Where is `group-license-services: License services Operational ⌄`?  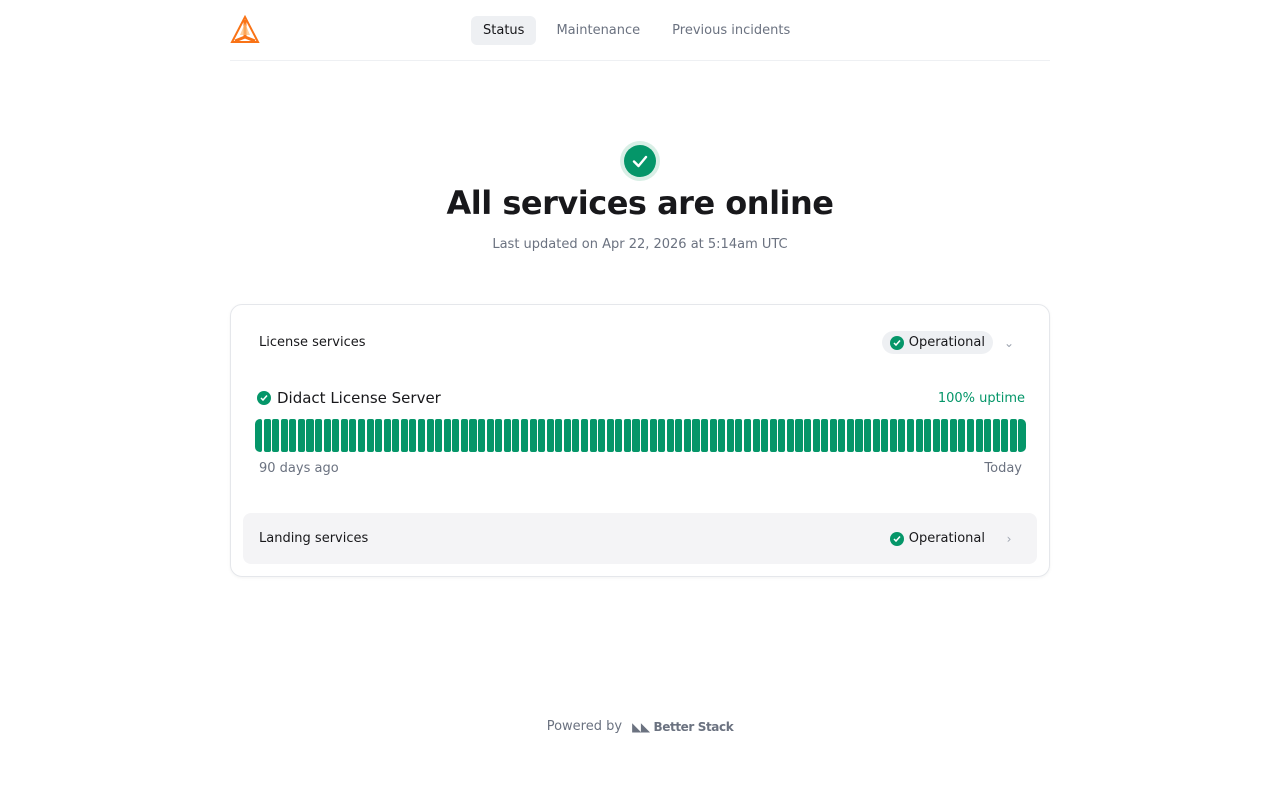
group-license-services: License services Operational ⌄ is located at coordinates (640, 342).